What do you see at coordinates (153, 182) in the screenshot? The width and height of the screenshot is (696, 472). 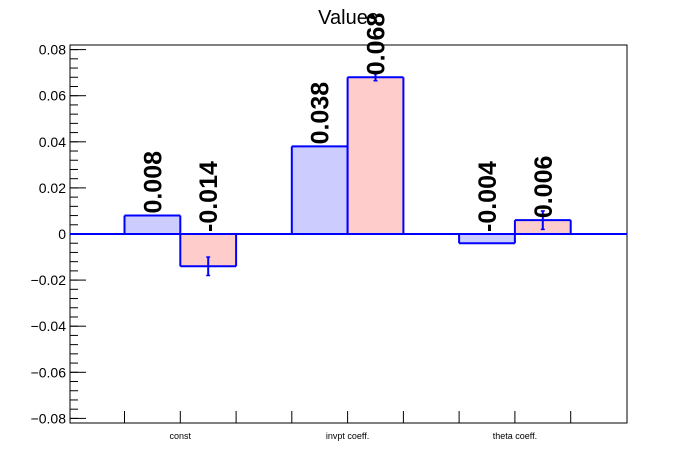 I see `data-label: 0.008` at bounding box center [153, 182].